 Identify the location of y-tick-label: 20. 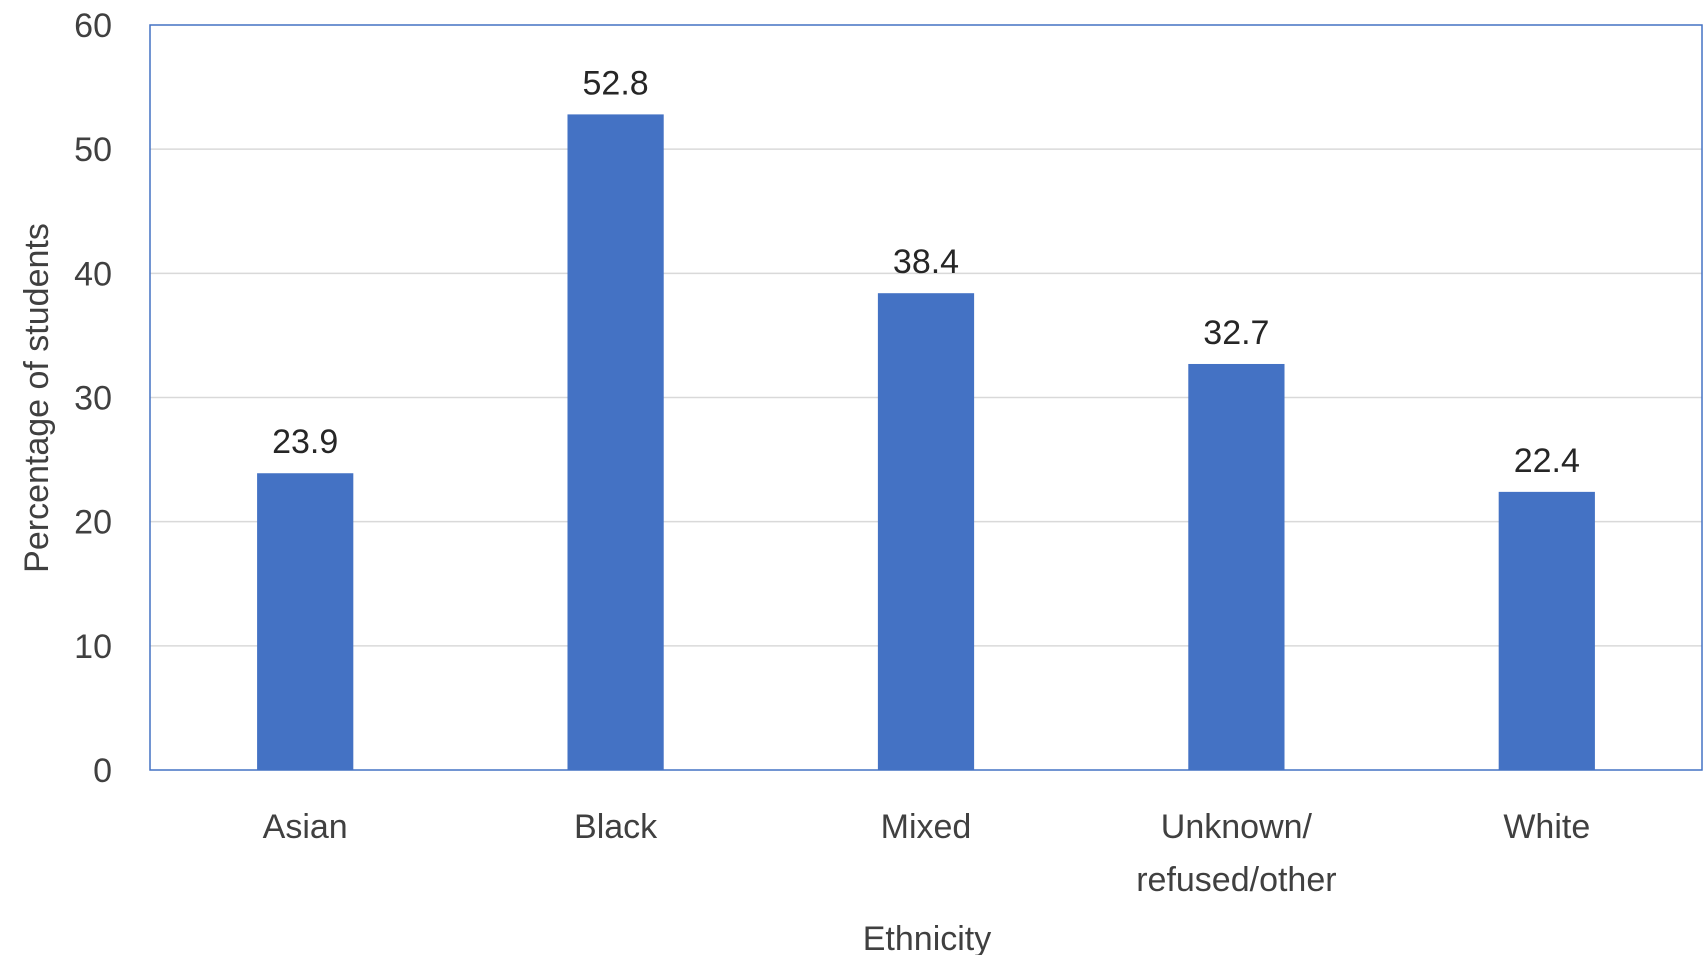
(93, 523).